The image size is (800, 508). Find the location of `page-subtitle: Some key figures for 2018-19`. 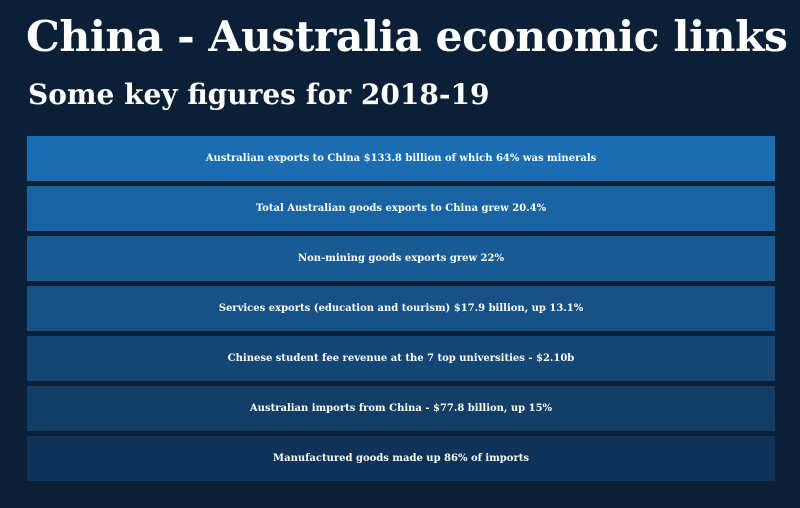

page-subtitle: Some key figures for 2018-19 is located at coordinates (259, 94).